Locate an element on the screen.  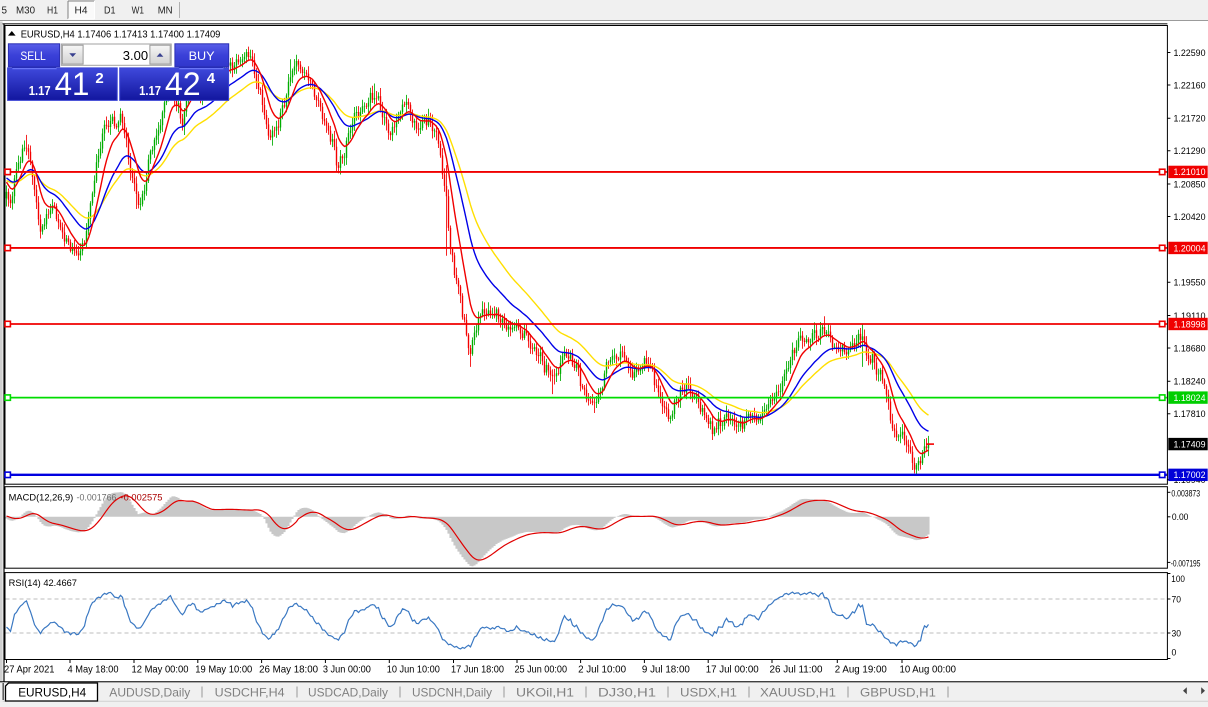
svg-text: RSI(14) 42.4667 is located at coordinates (43, 583).